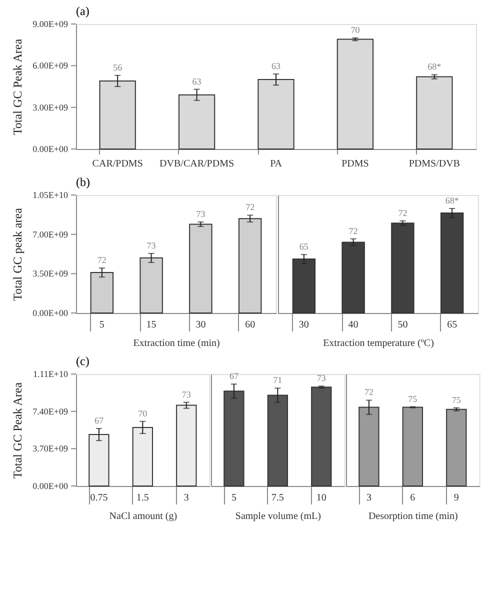  Describe the element at coordinates (250, 325) in the screenshot. I see `x-tick-label: 60` at that location.